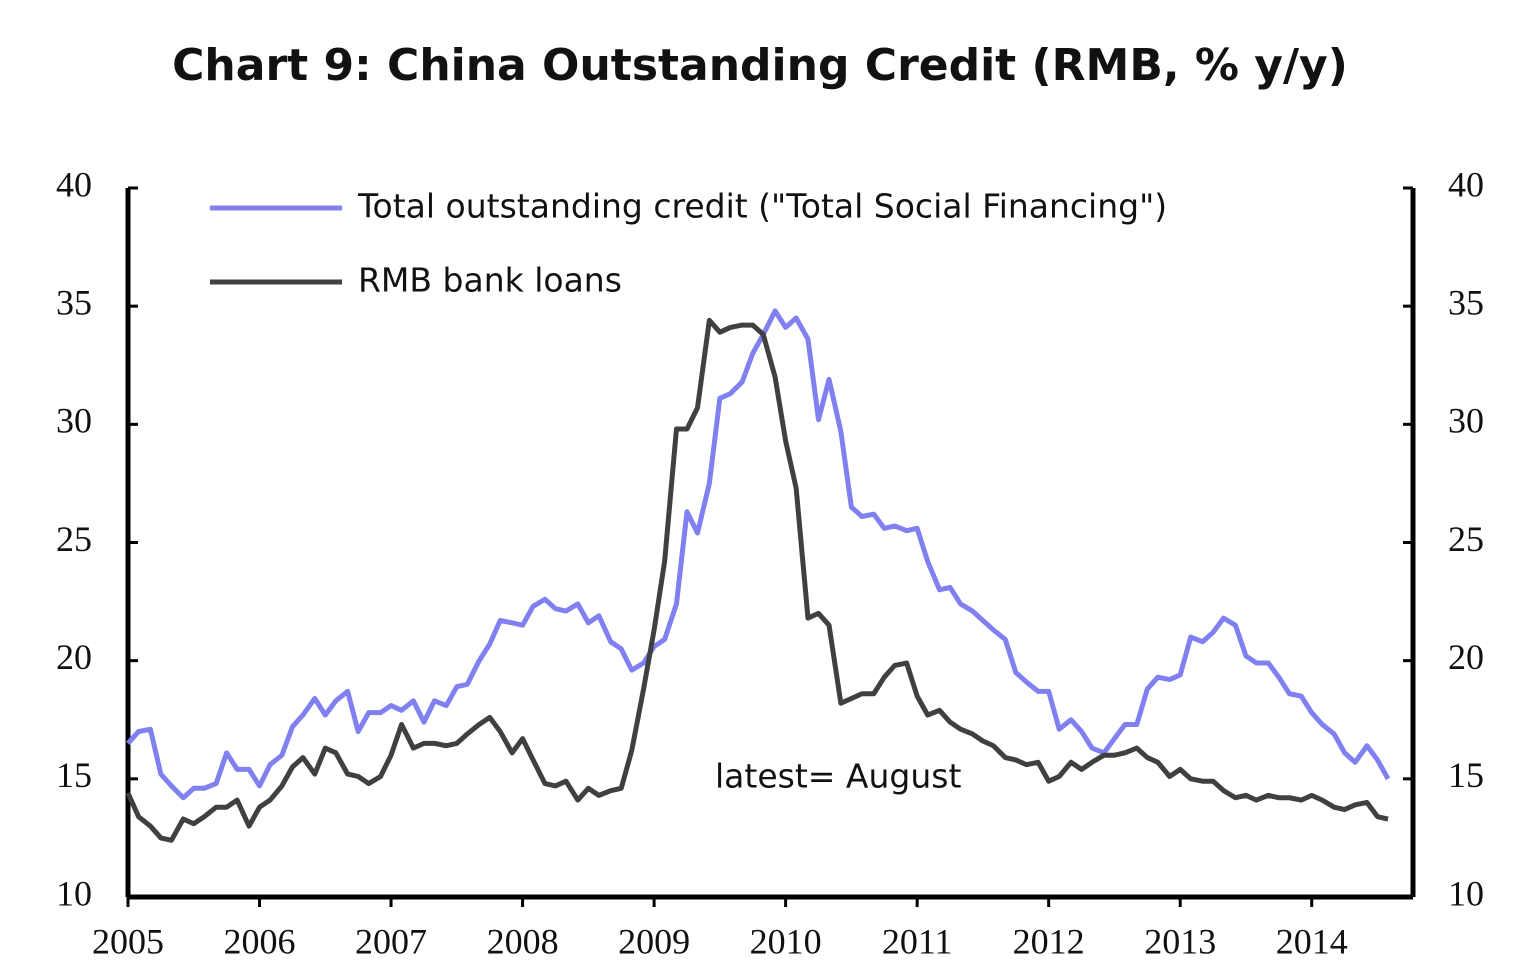 The image size is (1522, 978). I want to click on legend-label: RMB bank loans, so click(490, 280).